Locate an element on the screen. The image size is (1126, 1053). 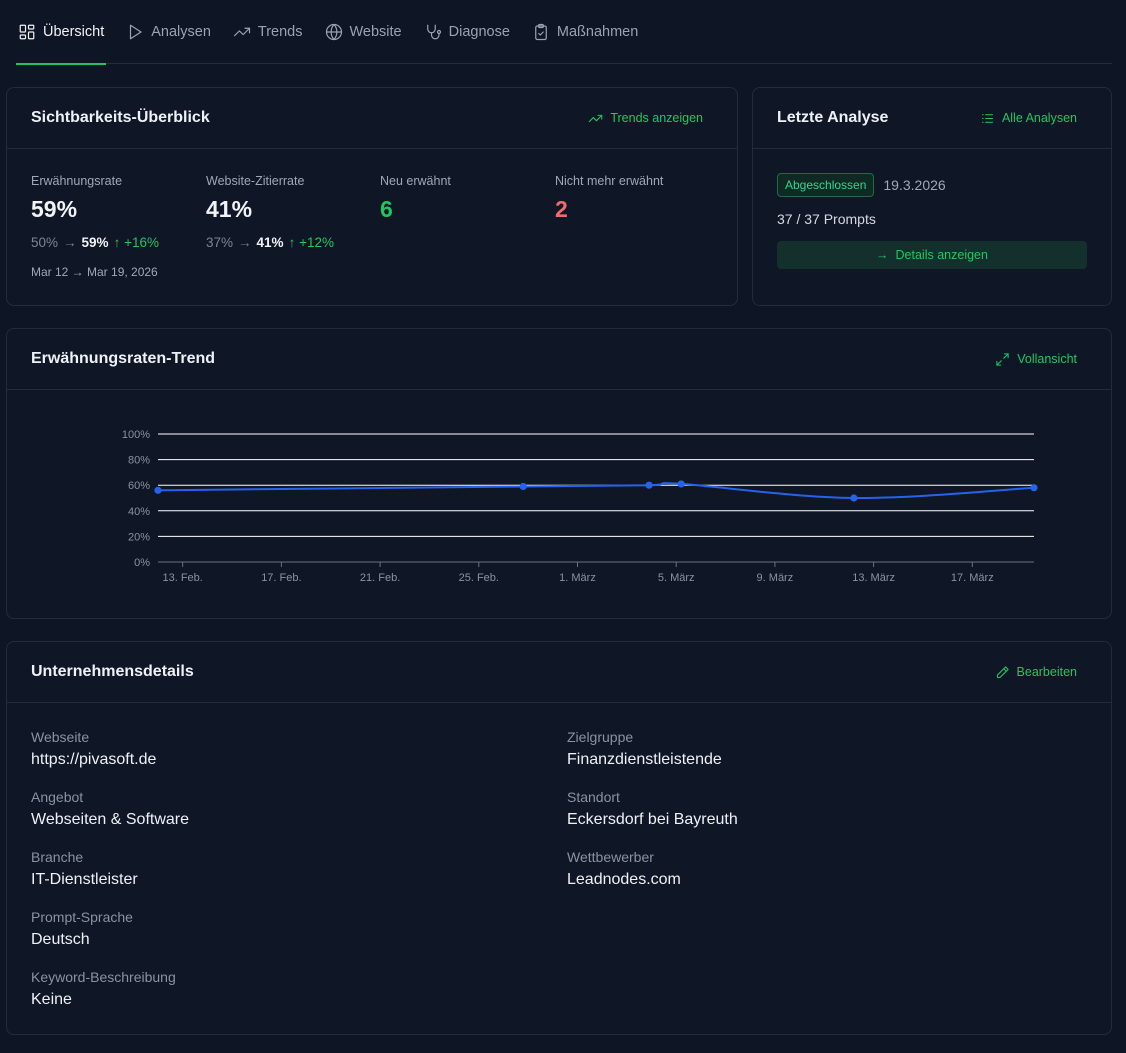
metric-change: 50% → 59% ↑ +16% is located at coordinates (95, 242).